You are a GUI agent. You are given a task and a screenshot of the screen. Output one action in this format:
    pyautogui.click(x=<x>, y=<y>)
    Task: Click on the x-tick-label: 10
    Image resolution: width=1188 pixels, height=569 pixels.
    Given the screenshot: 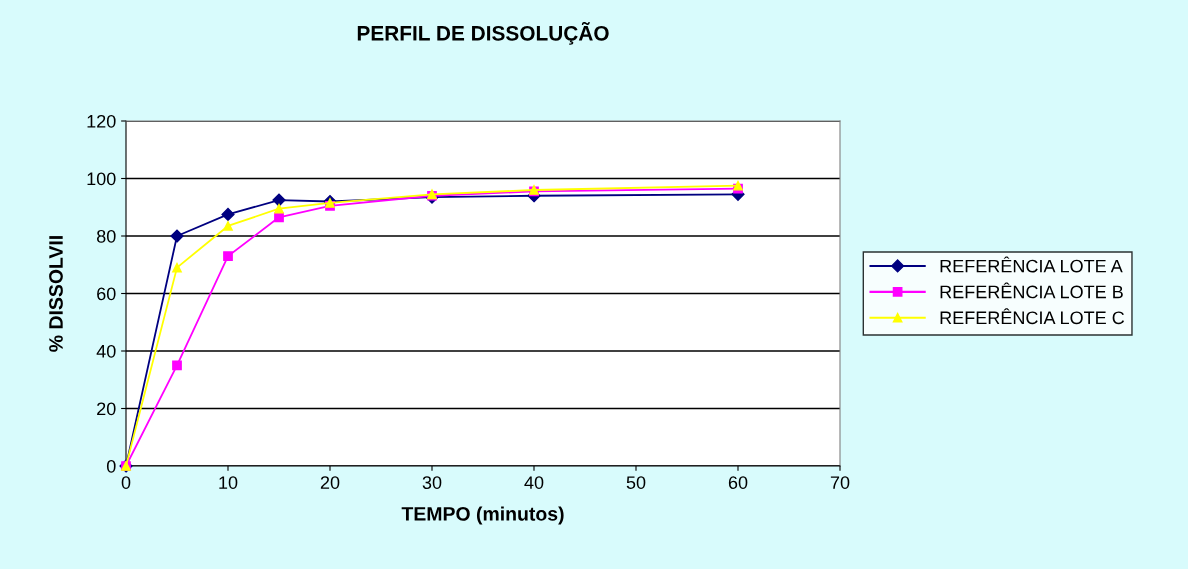 What is the action you would take?
    pyautogui.click(x=228, y=482)
    